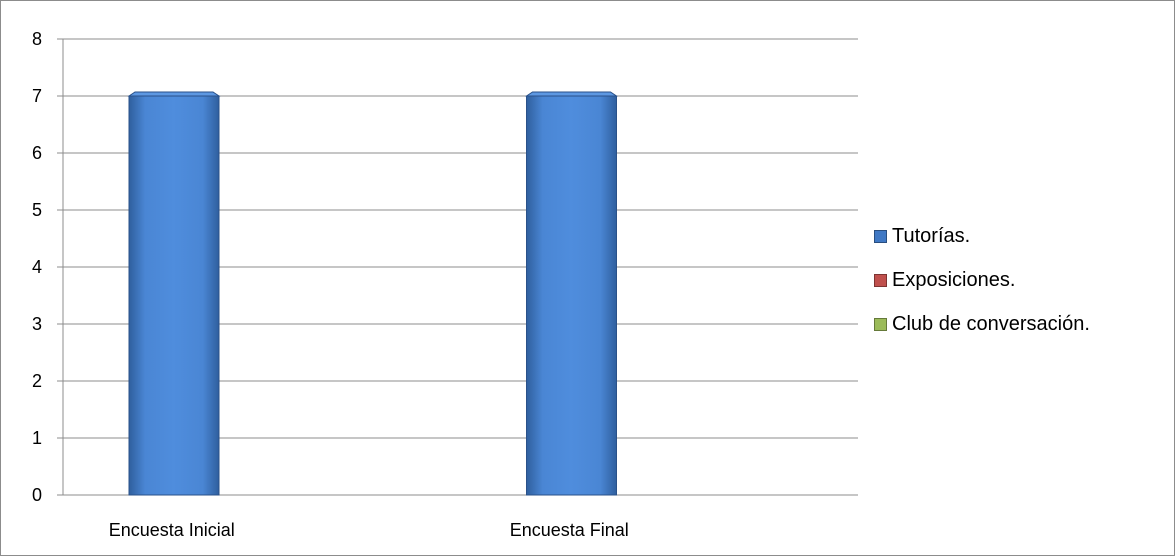 This screenshot has height=556, width=1175. Describe the element at coordinates (991, 323) in the screenshot. I see `legend-label: Club de conversación.` at that location.